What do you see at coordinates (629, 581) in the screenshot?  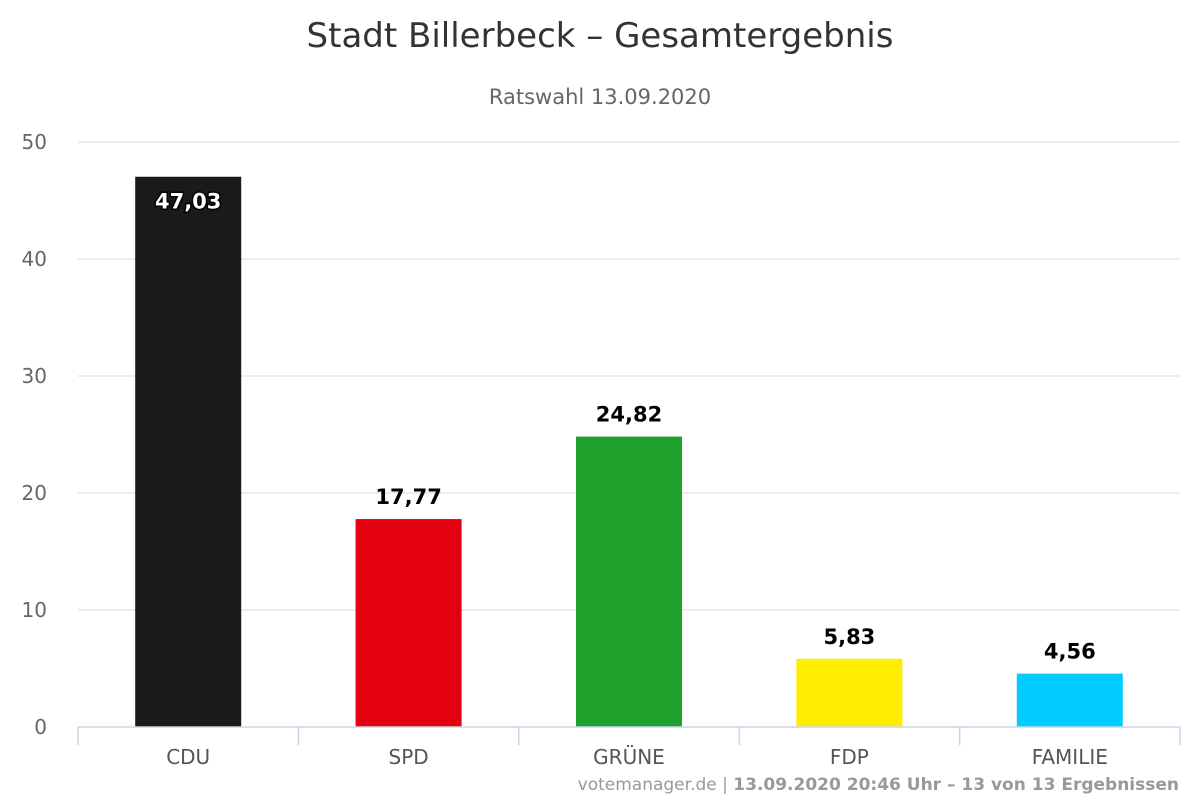 I see `bar-grüne` at bounding box center [629, 581].